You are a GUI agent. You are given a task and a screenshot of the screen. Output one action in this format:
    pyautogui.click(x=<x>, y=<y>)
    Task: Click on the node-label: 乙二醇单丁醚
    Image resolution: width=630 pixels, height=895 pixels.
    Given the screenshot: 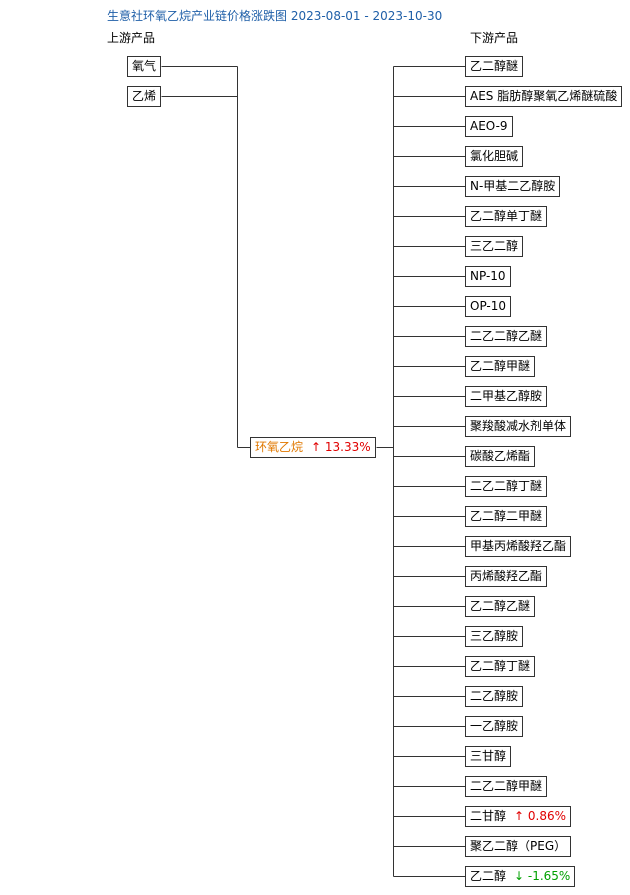 What is the action you would take?
    pyautogui.click(x=506, y=216)
    